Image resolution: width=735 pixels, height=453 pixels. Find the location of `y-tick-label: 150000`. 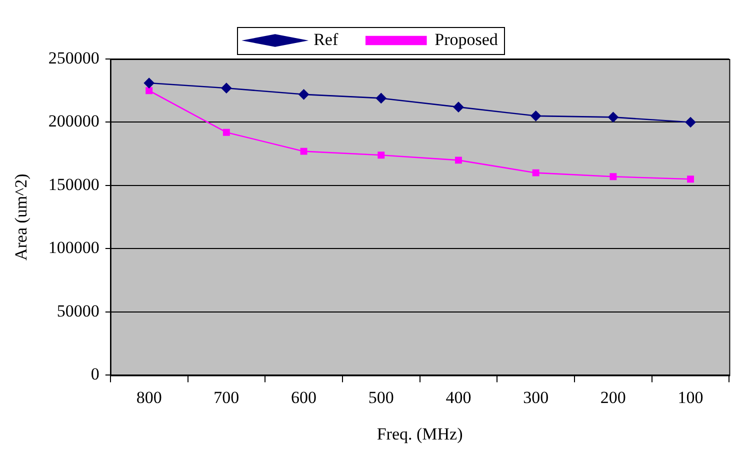

y-tick-label: 150000 is located at coordinates (74, 184).